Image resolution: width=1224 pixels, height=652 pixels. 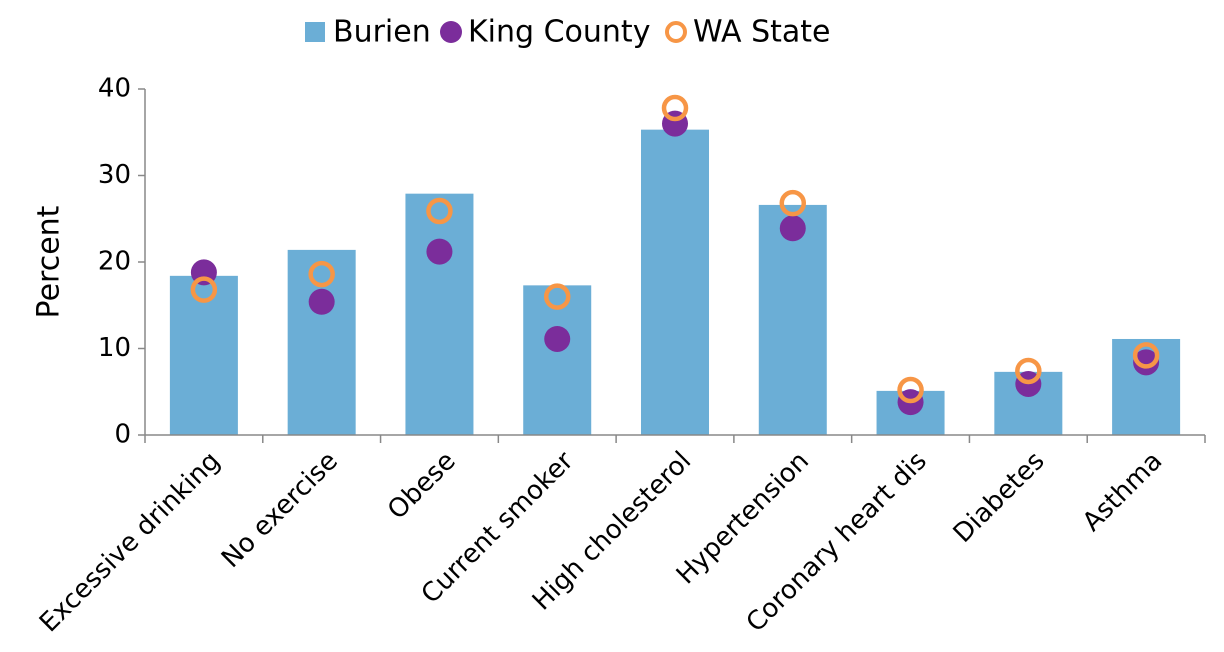 I want to click on x-tick-label: No exercise, so click(x=280, y=510).